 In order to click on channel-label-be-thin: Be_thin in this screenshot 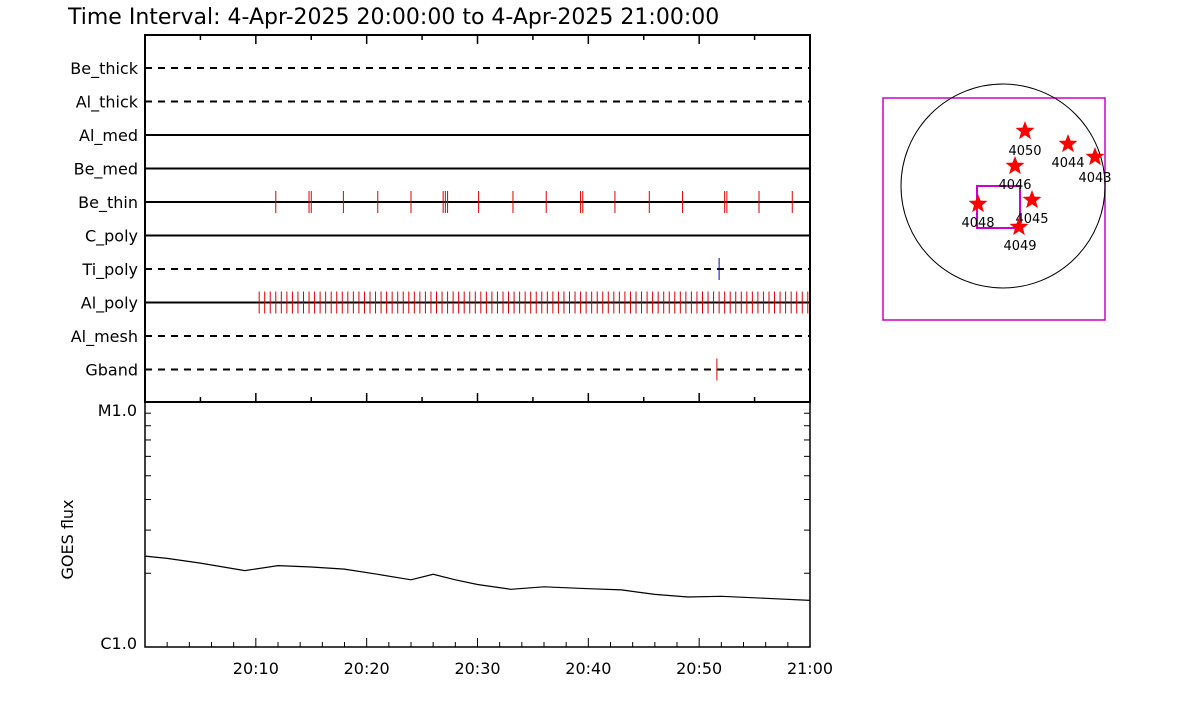, I will do `click(108, 203)`.